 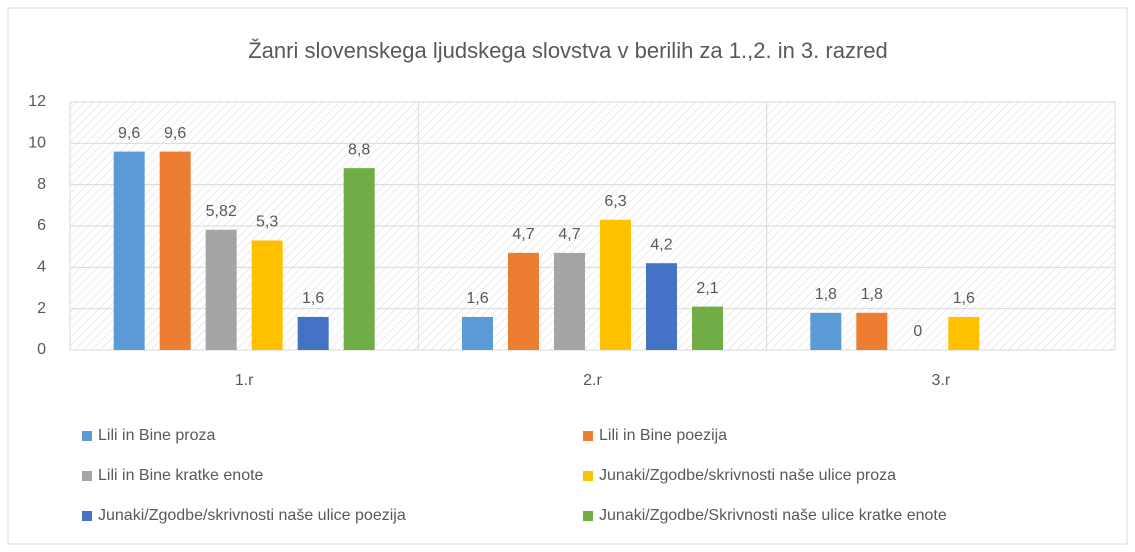 I want to click on y-tick-label: 8, so click(x=41, y=184).